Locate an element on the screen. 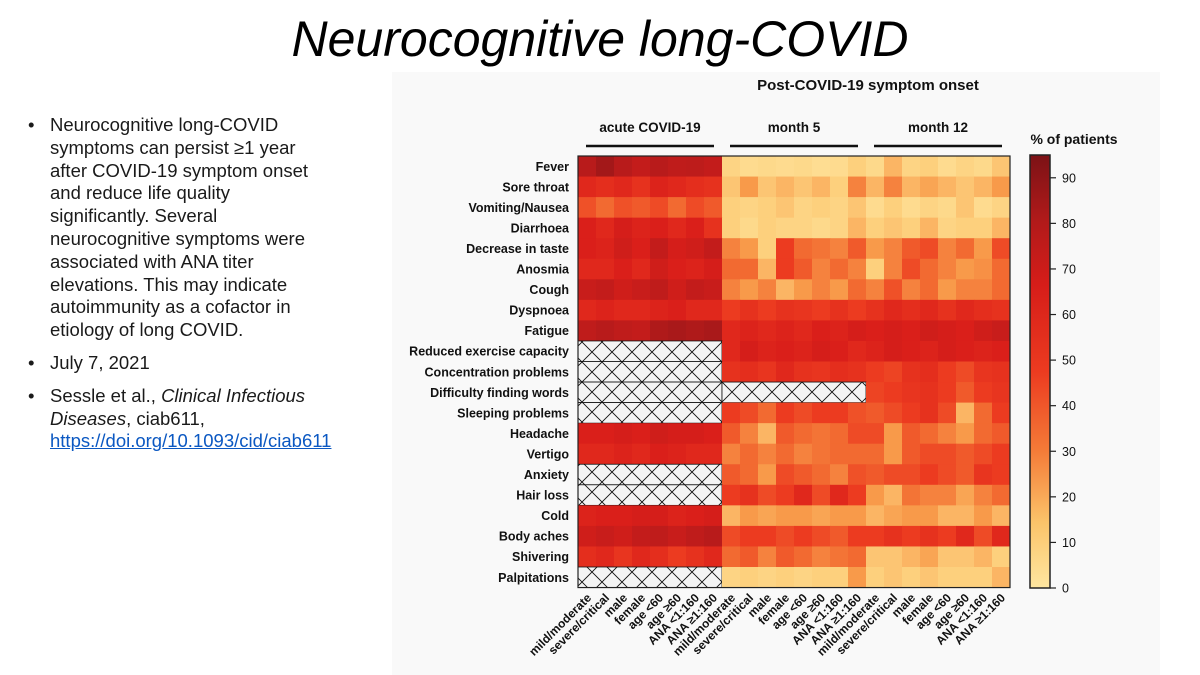  colorbar is located at coordinates (1040, 371).